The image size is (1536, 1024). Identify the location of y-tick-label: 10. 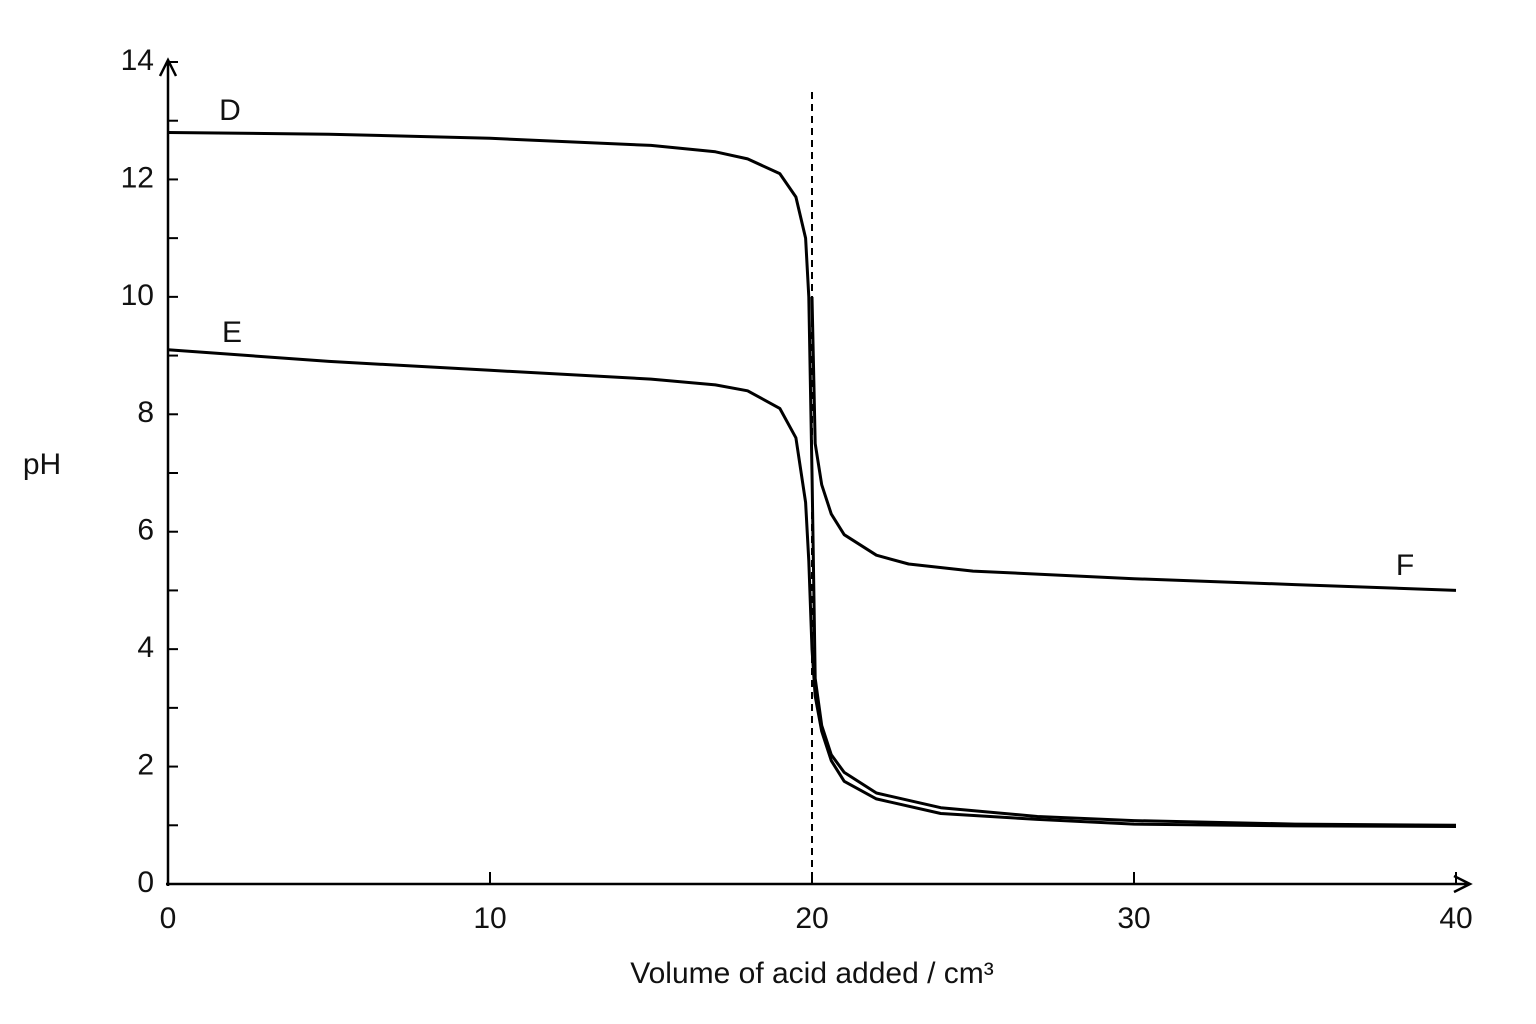
(137, 295).